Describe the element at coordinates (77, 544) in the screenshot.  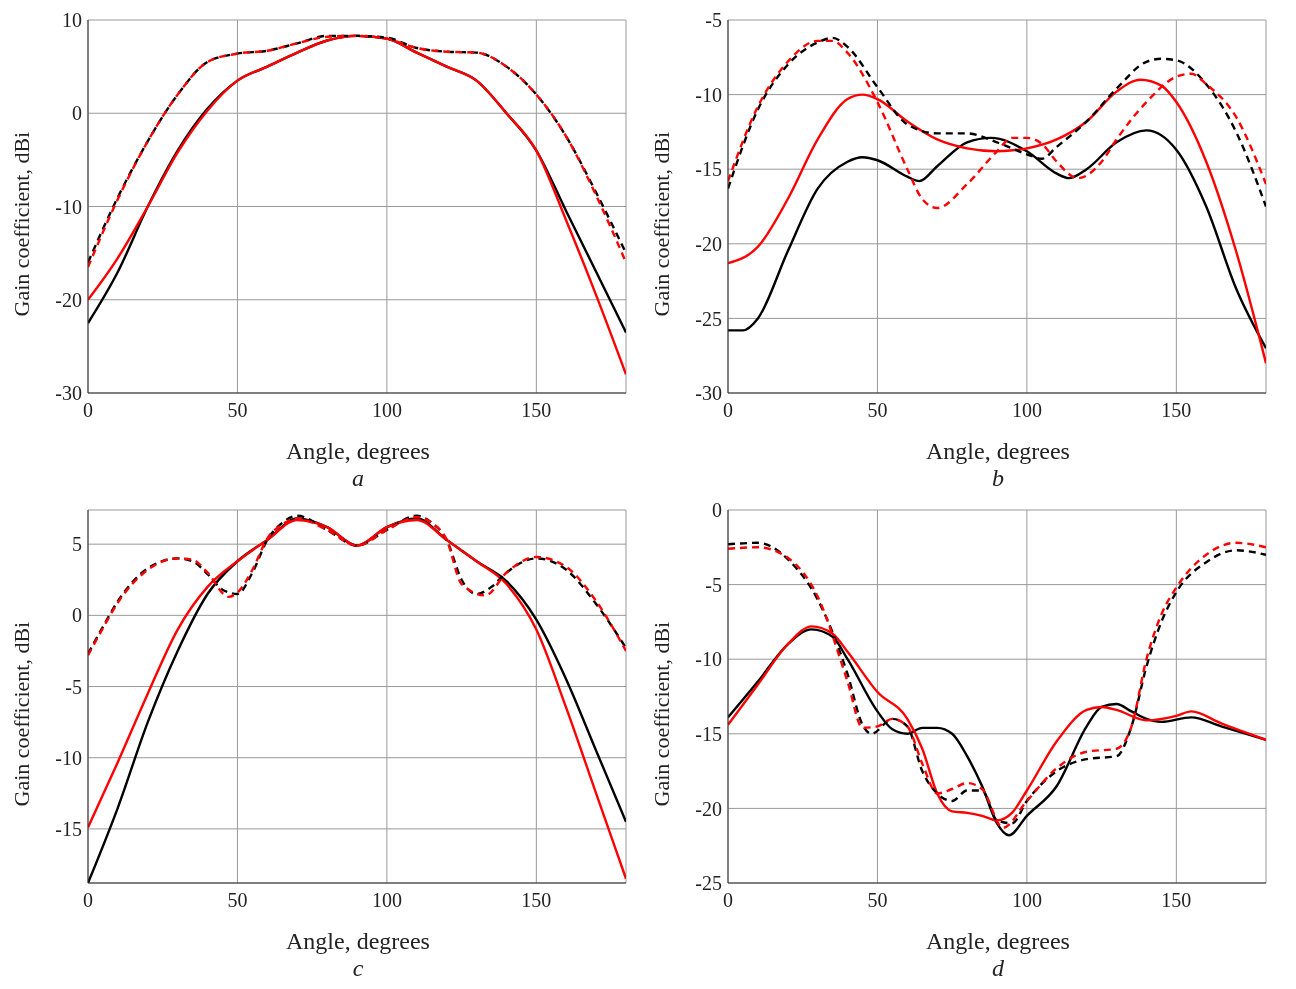
I see `y-tick-label: 5` at that location.